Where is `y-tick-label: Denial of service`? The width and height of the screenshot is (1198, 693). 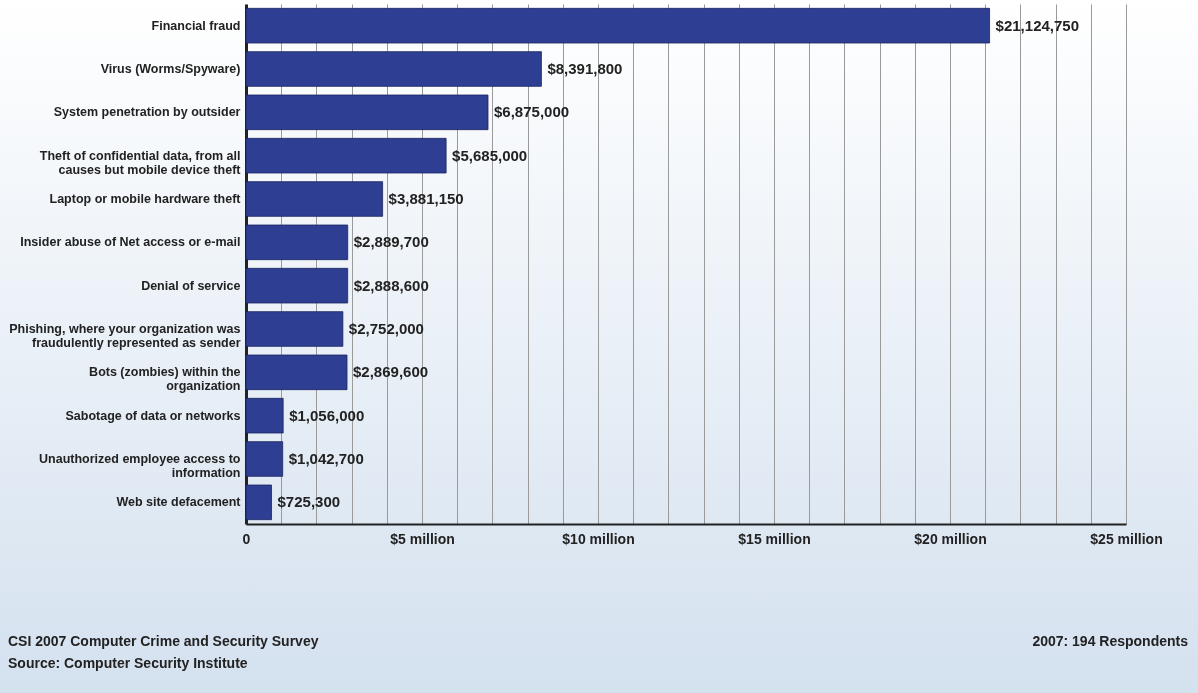
y-tick-label: Denial of service is located at coordinates (191, 285).